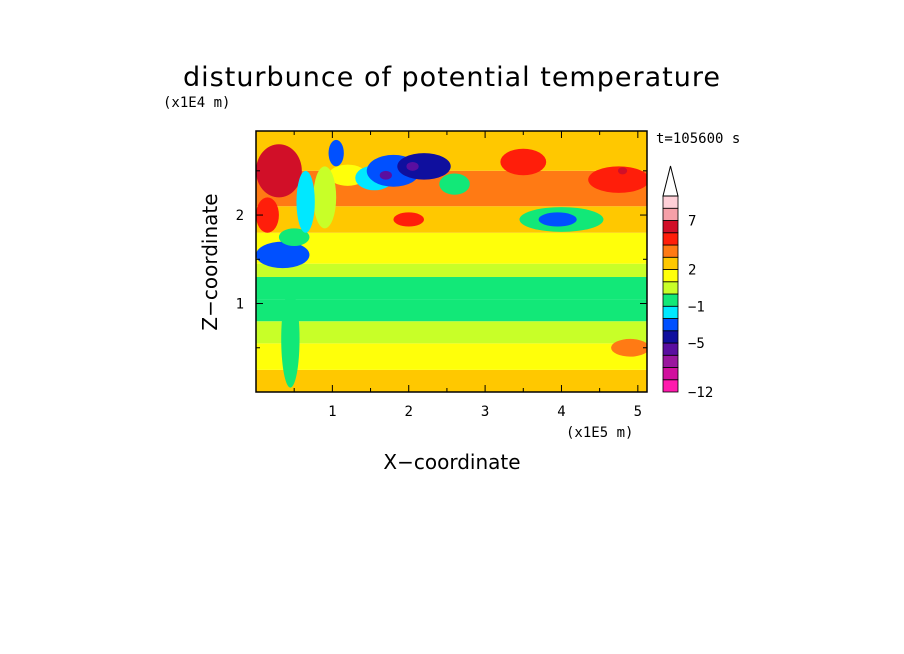 Image resolution: width=904 pixels, height=654 pixels. Describe the element at coordinates (696, 307) in the screenshot. I see `colorbar-label-2: −1` at that location.